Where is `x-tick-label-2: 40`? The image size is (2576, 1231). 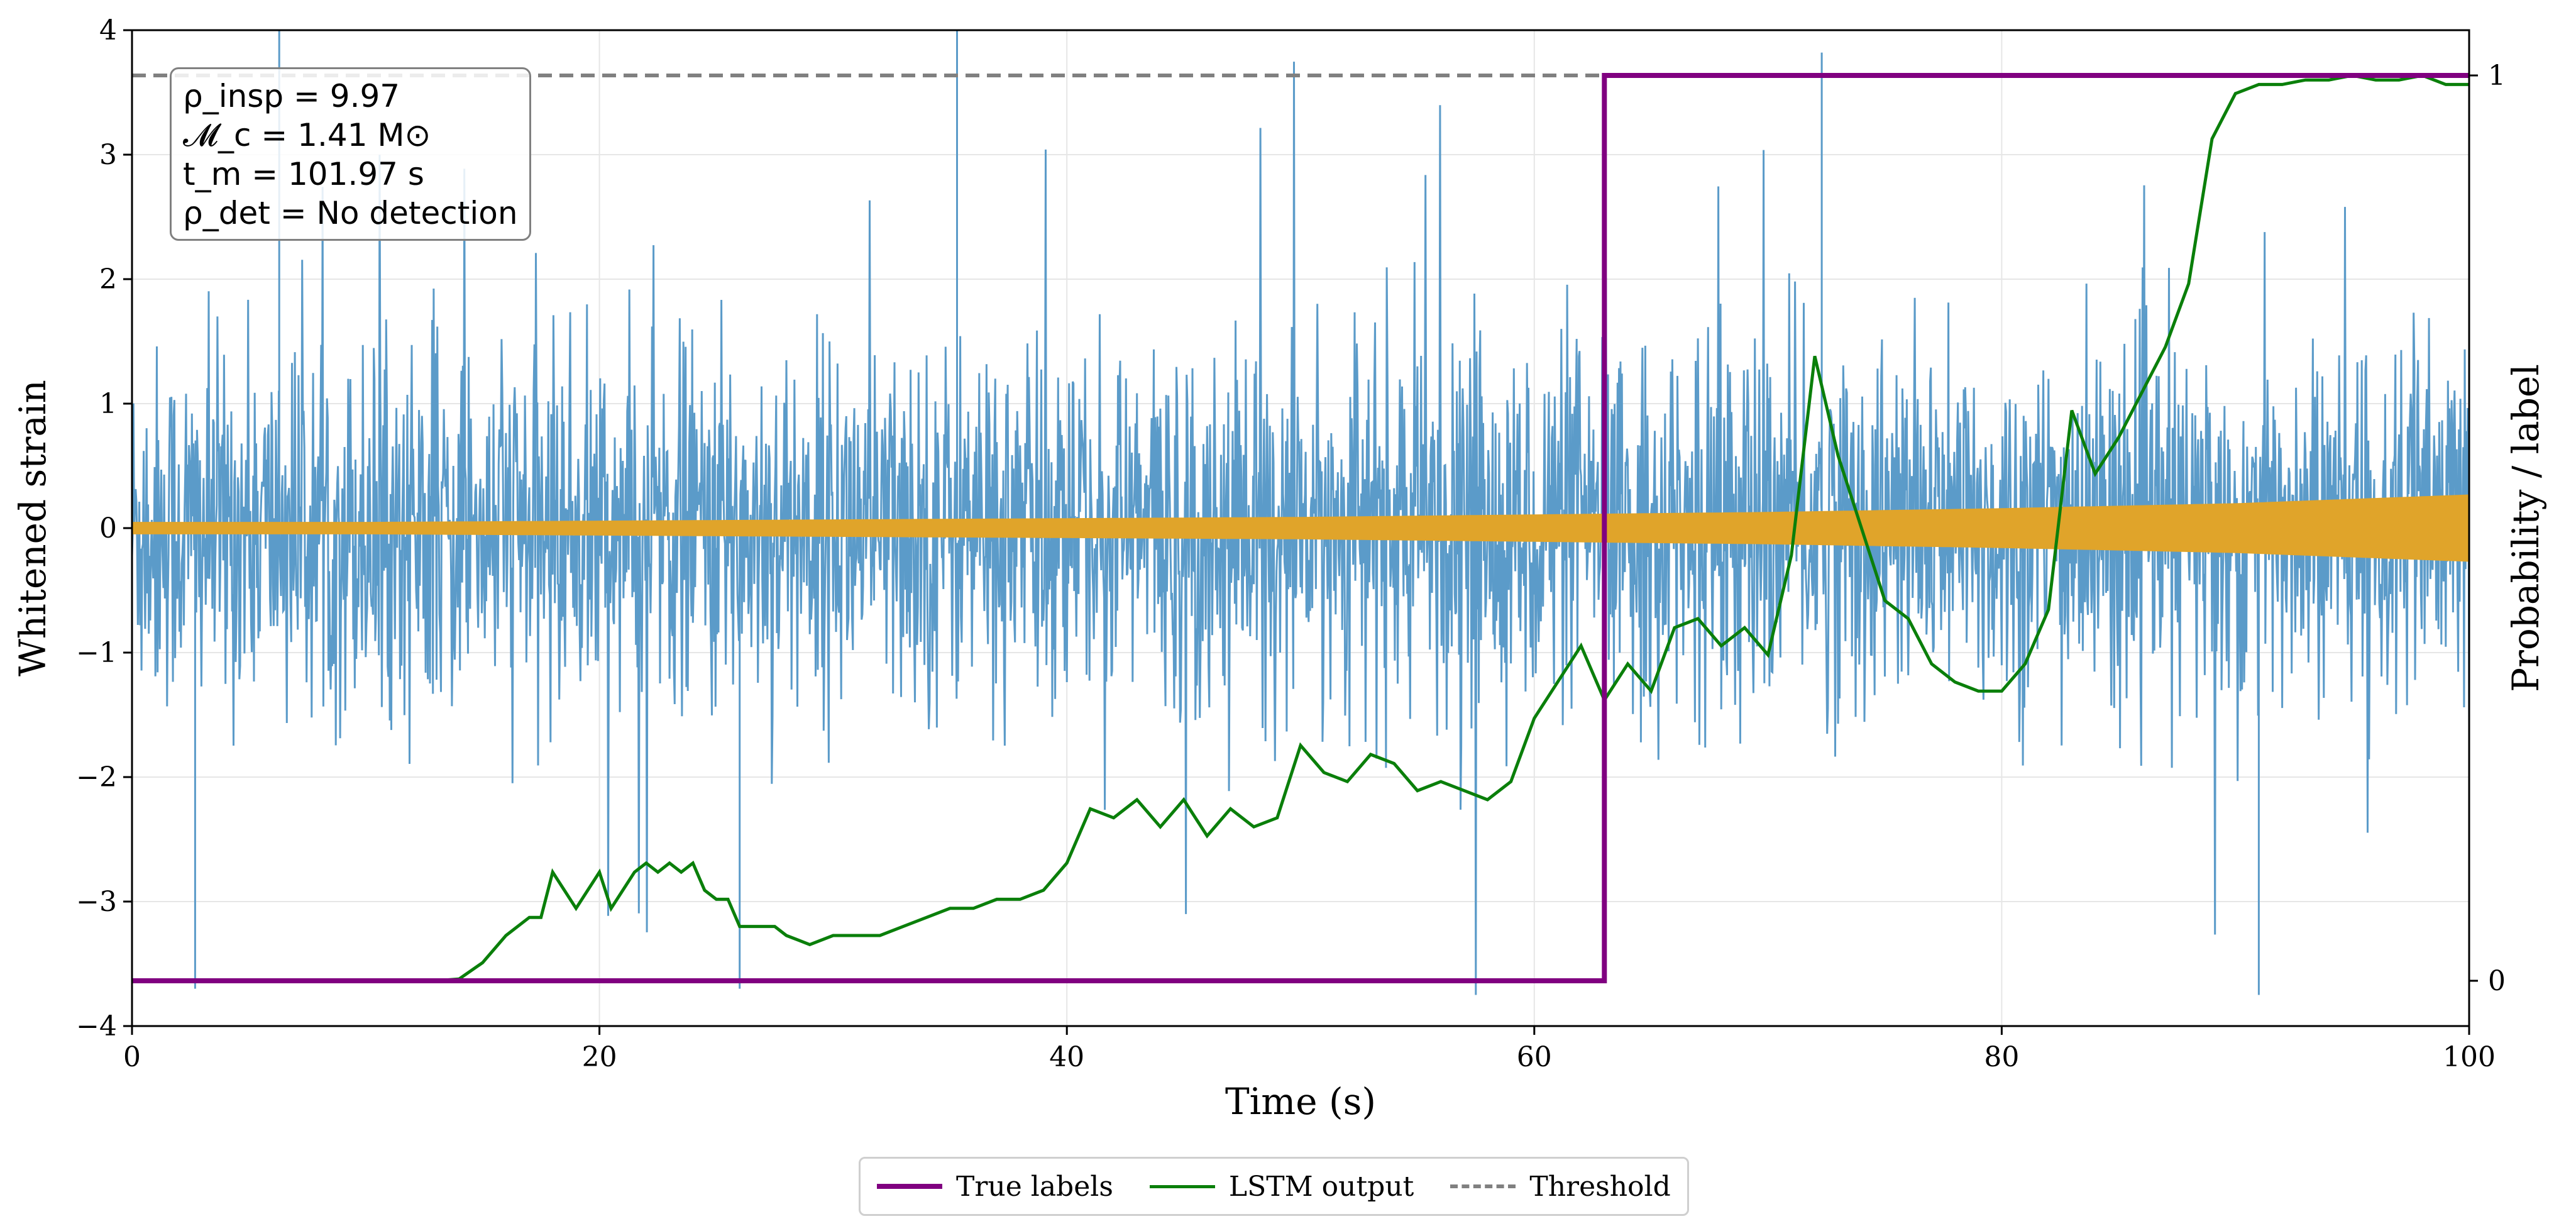 x-tick-label-2: 40 is located at coordinates (1067, 1057).